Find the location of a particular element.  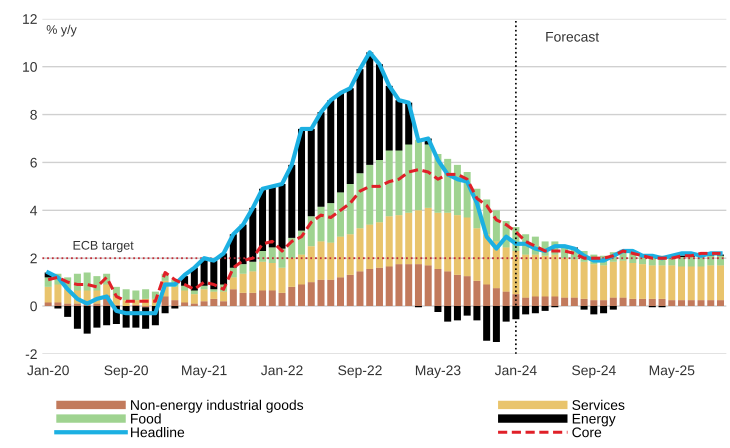

y-tick-label: 4 is located at coordinates (34, 211).